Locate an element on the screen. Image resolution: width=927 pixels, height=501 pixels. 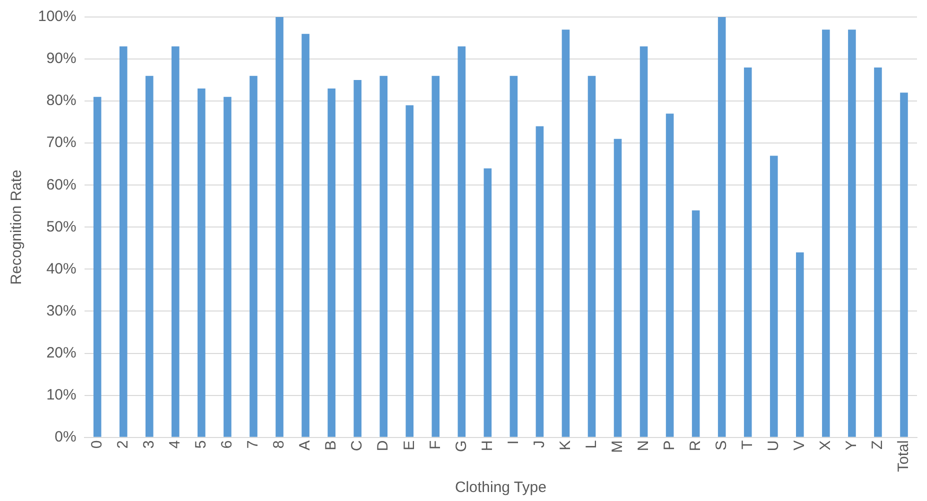
y-tick-label: 30% is located at coordinates (61, 311).